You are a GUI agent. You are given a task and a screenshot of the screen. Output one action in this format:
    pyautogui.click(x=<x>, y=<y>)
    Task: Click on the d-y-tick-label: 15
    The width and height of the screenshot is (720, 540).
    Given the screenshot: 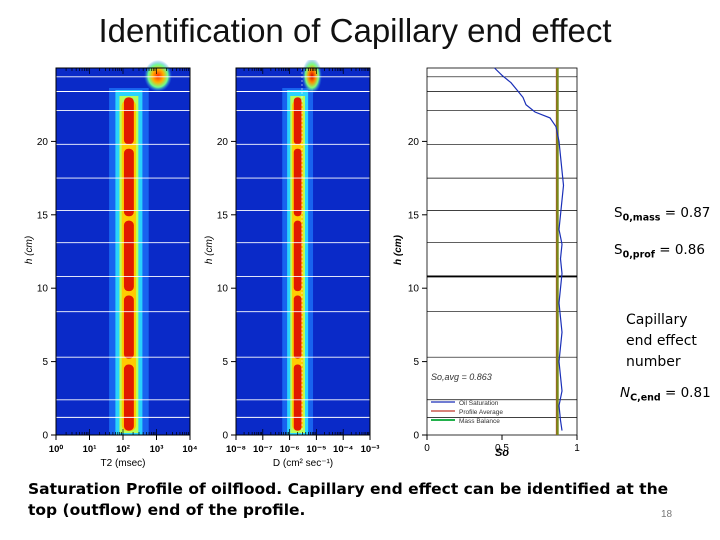 What is the action you would take?
    pyautogui.click(x=223, y=215)
    